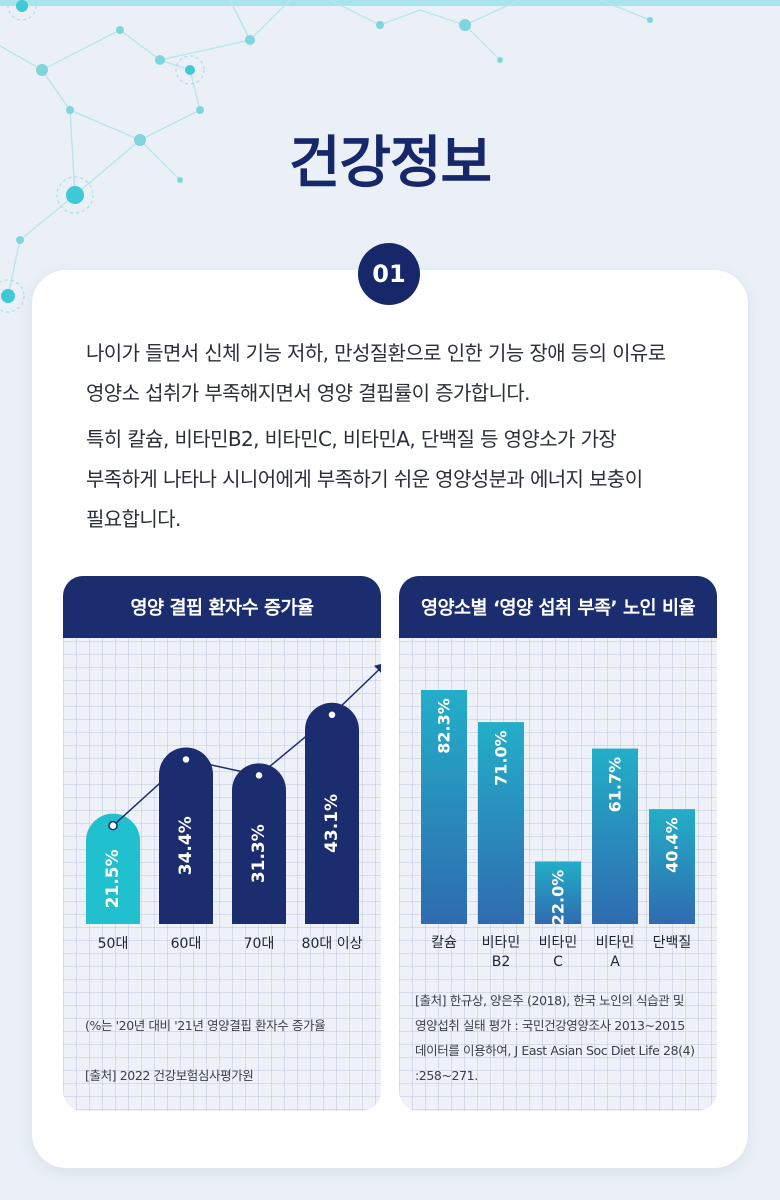  I want to click on category-label: A, so click(615, 962).